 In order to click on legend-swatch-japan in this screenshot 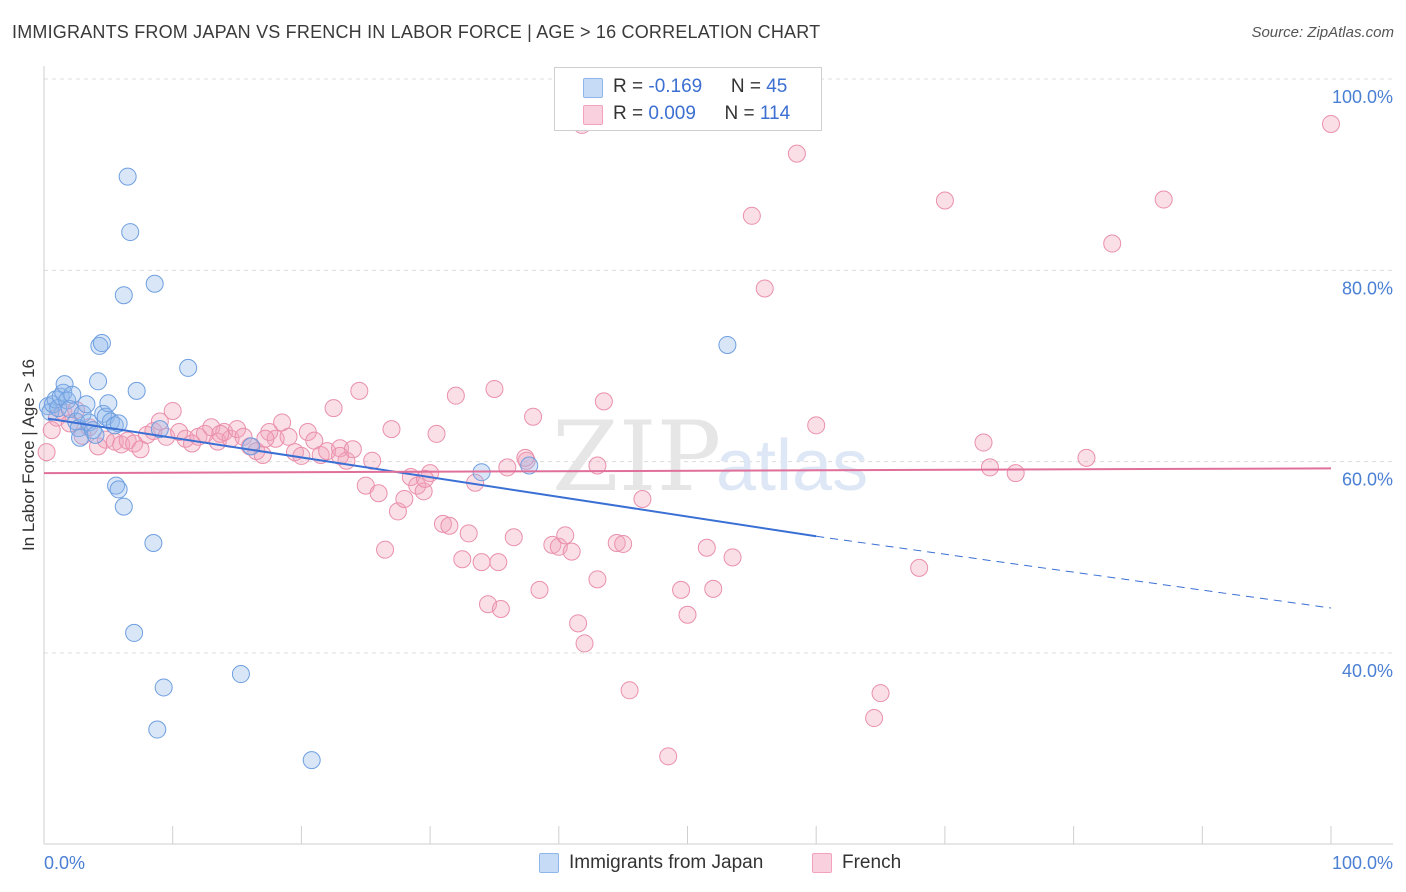, I will do `click(593, 88)`.